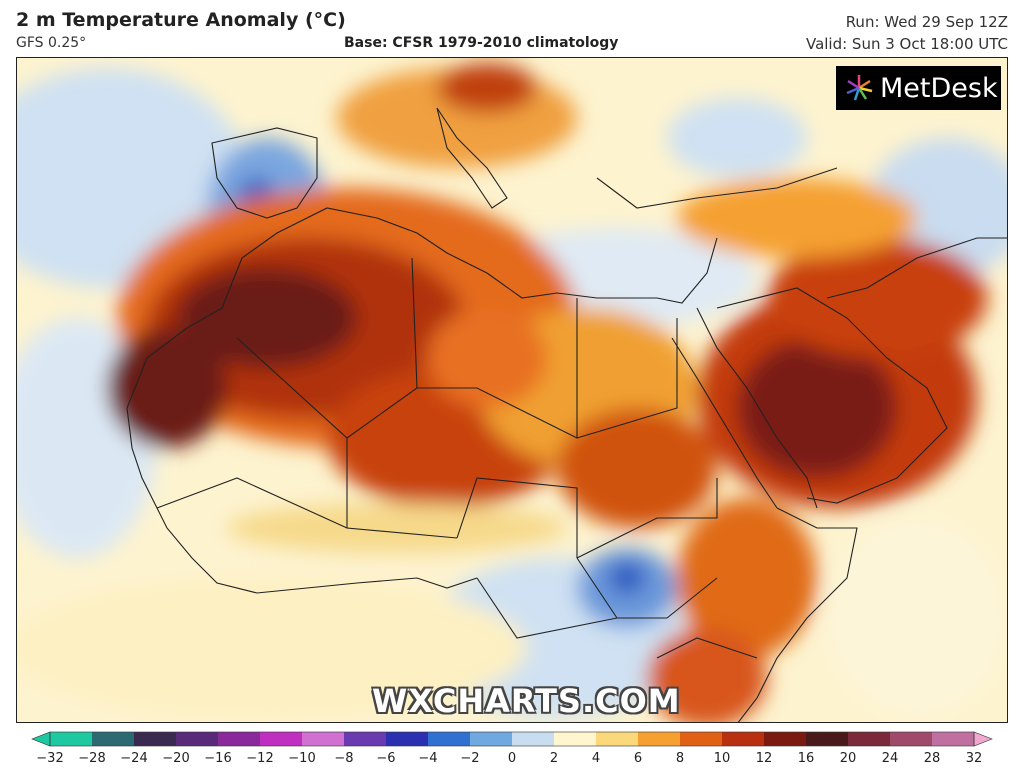 The height and width of the screenshot is (784, 1024). What do you see at coordinates (638, 758) in the screenshot?
I see `colorbar-tick-label: 6` at bounding box center [638, 758].